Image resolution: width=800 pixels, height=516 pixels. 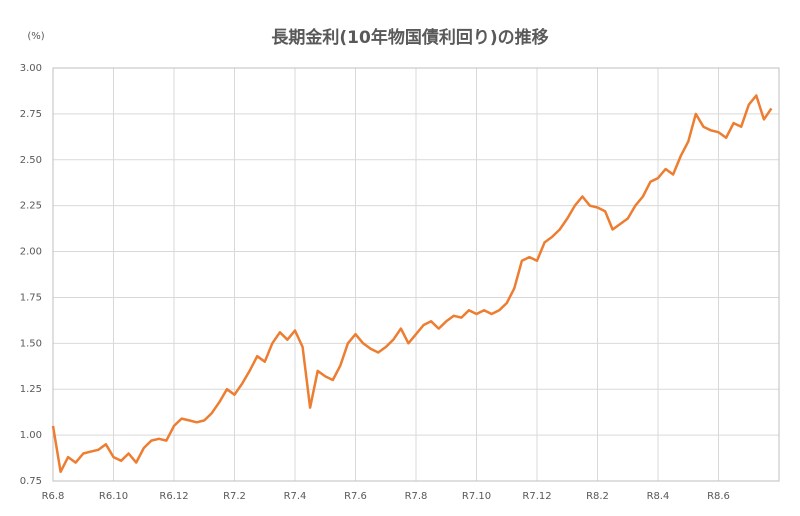 I want to click on x-tick-label: R6.12, so click(x=173, y=496).